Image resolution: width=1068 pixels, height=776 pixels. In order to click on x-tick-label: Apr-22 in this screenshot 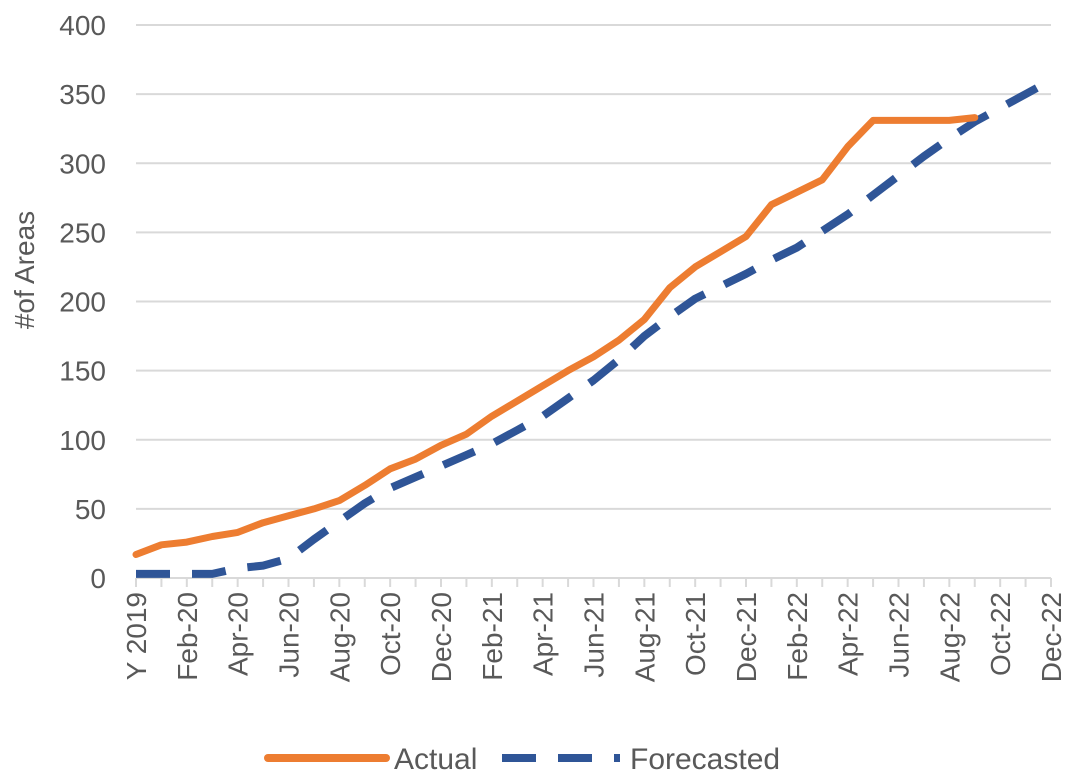, I will do `click(848, 634)`.